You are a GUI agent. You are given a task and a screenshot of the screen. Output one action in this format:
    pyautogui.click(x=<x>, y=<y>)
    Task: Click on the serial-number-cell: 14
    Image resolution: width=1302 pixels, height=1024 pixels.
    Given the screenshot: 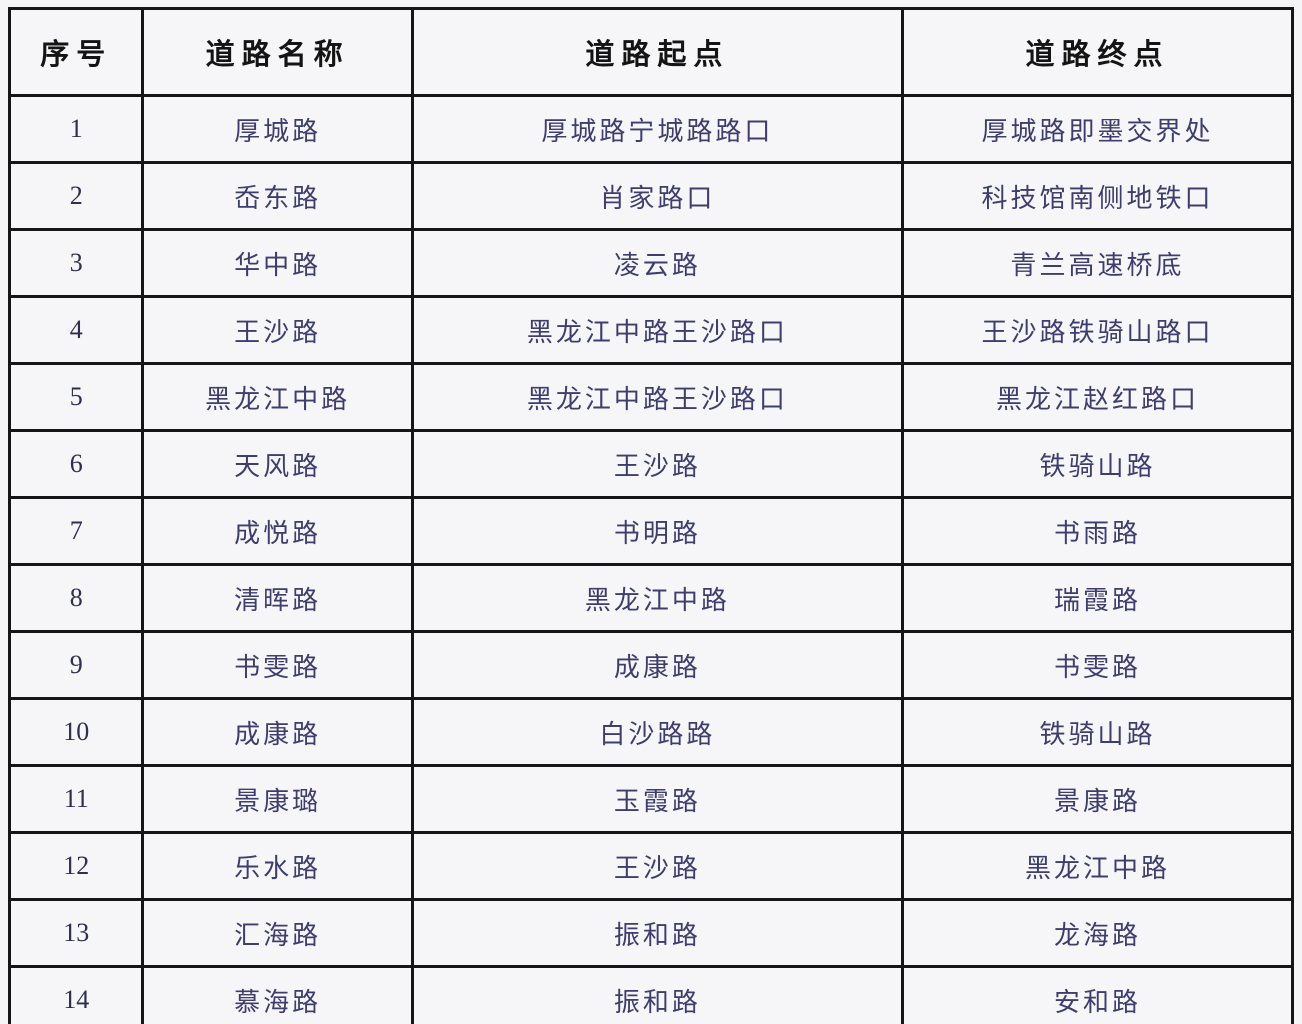 What is the action you would take?
    pyautogui.click(x=76, y=994)
    